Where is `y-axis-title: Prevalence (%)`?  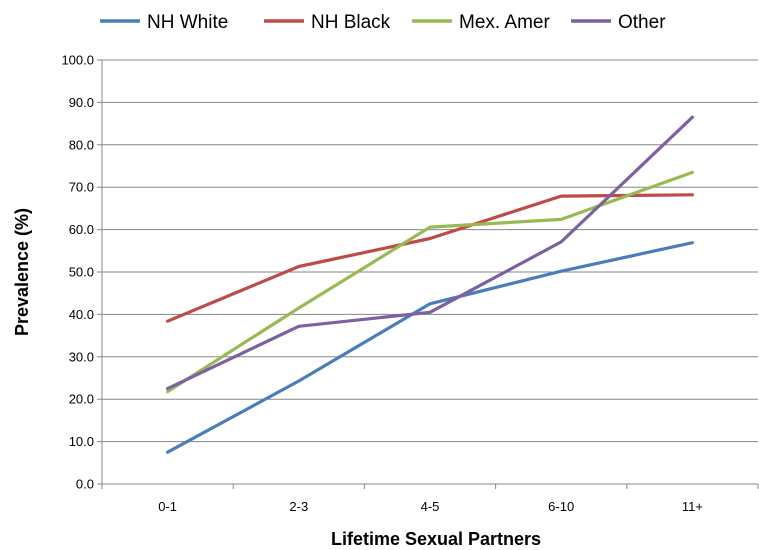 y-axis-title: Prevalence (%) is located at coordinates (22, 272).